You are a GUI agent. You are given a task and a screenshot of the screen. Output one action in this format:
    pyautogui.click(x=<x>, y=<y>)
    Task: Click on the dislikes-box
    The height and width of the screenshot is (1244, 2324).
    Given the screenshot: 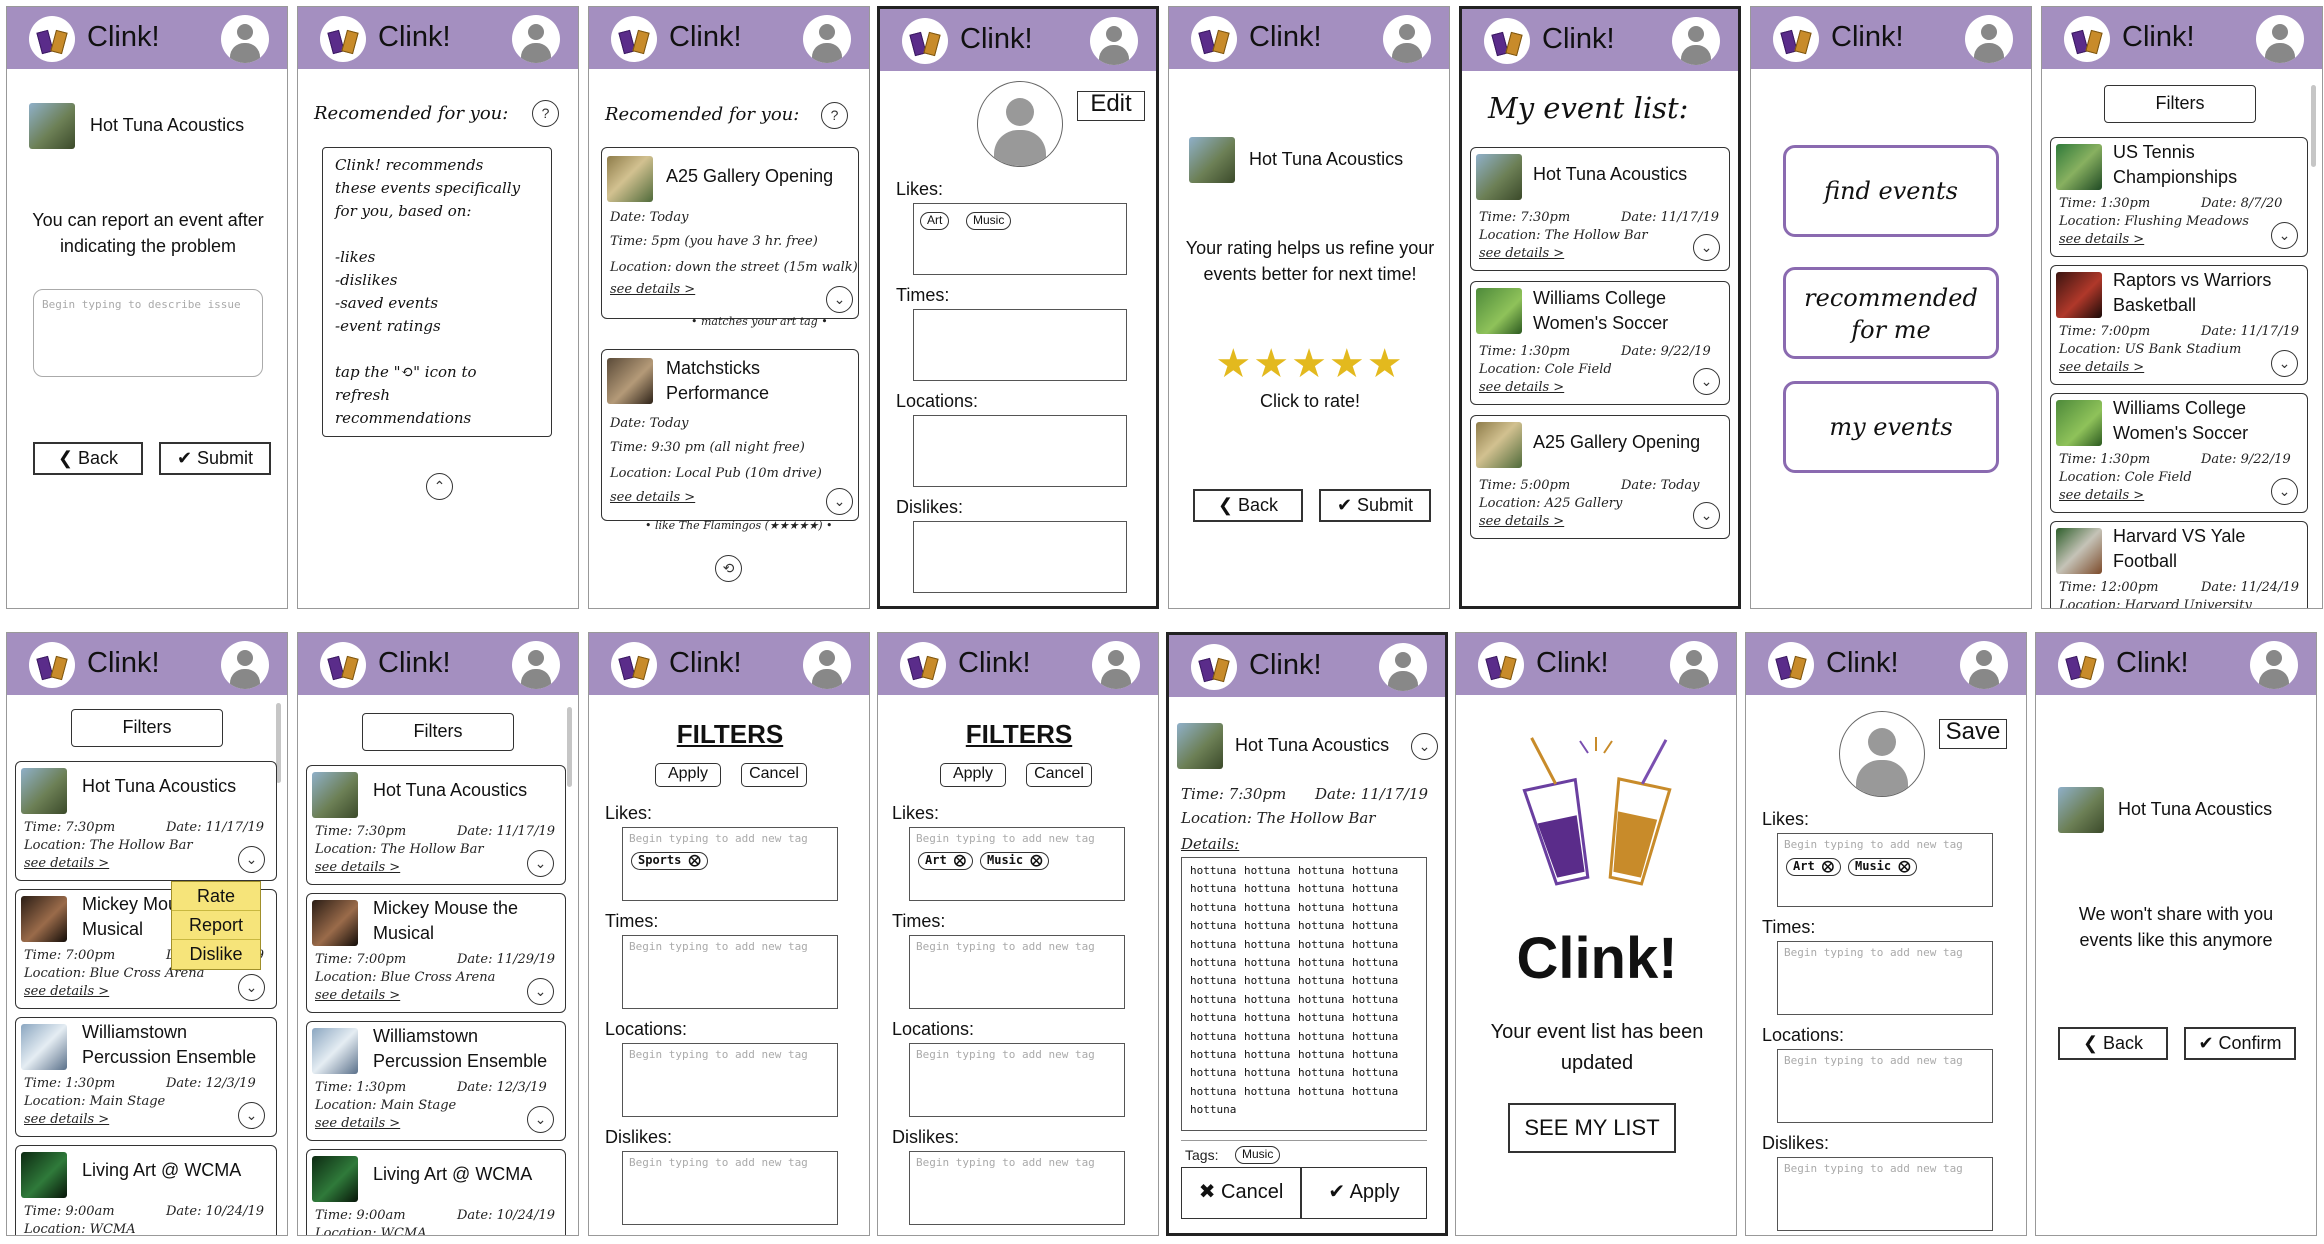 What is the action you would take?
    pyautogui.click(x=1020, y=557)
    